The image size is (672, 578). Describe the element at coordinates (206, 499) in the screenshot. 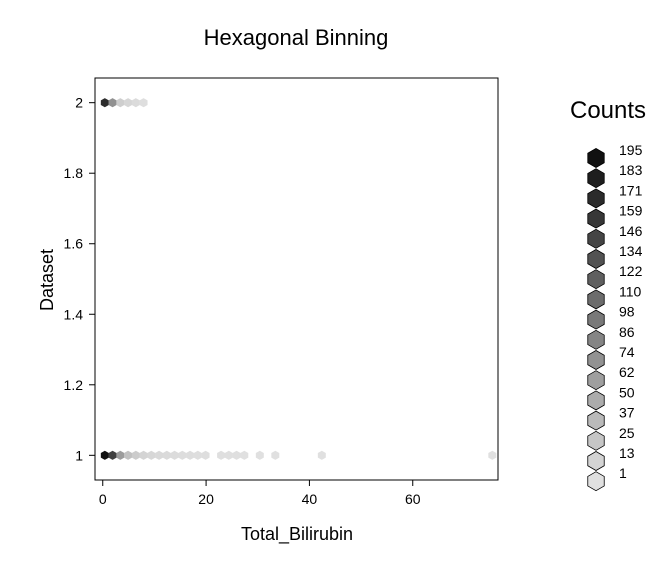

I see `x-tick-label: 20` at that location.